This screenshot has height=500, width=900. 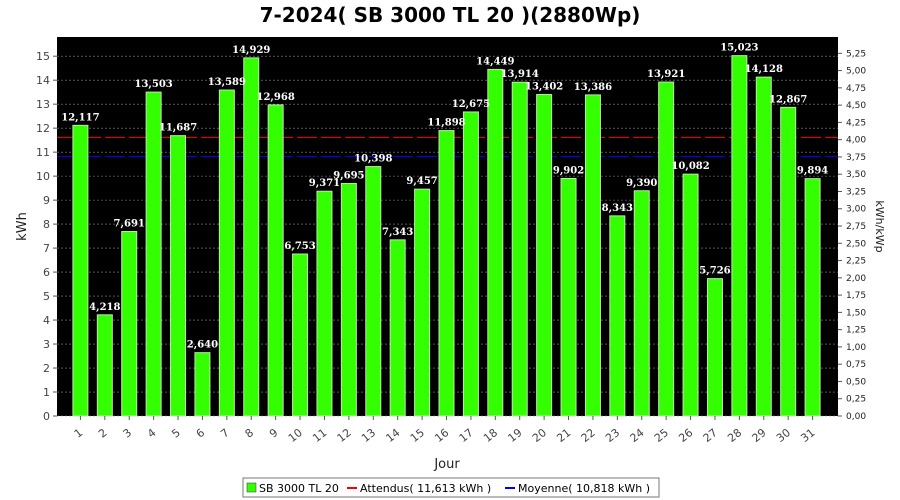 What do you see at coordinates (685, 435) in the screenshot?
I see `x-tick-label: 26` at bounding box center [685, 435].